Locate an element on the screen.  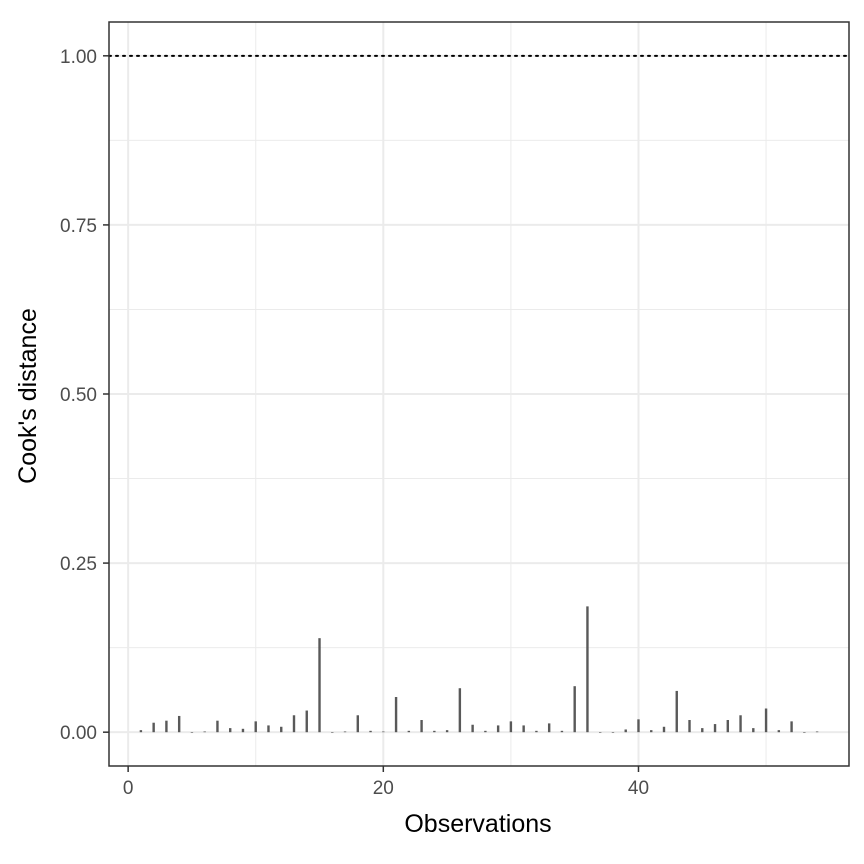
y-tick-label: 0.75 is located at coordinates (78, 226).